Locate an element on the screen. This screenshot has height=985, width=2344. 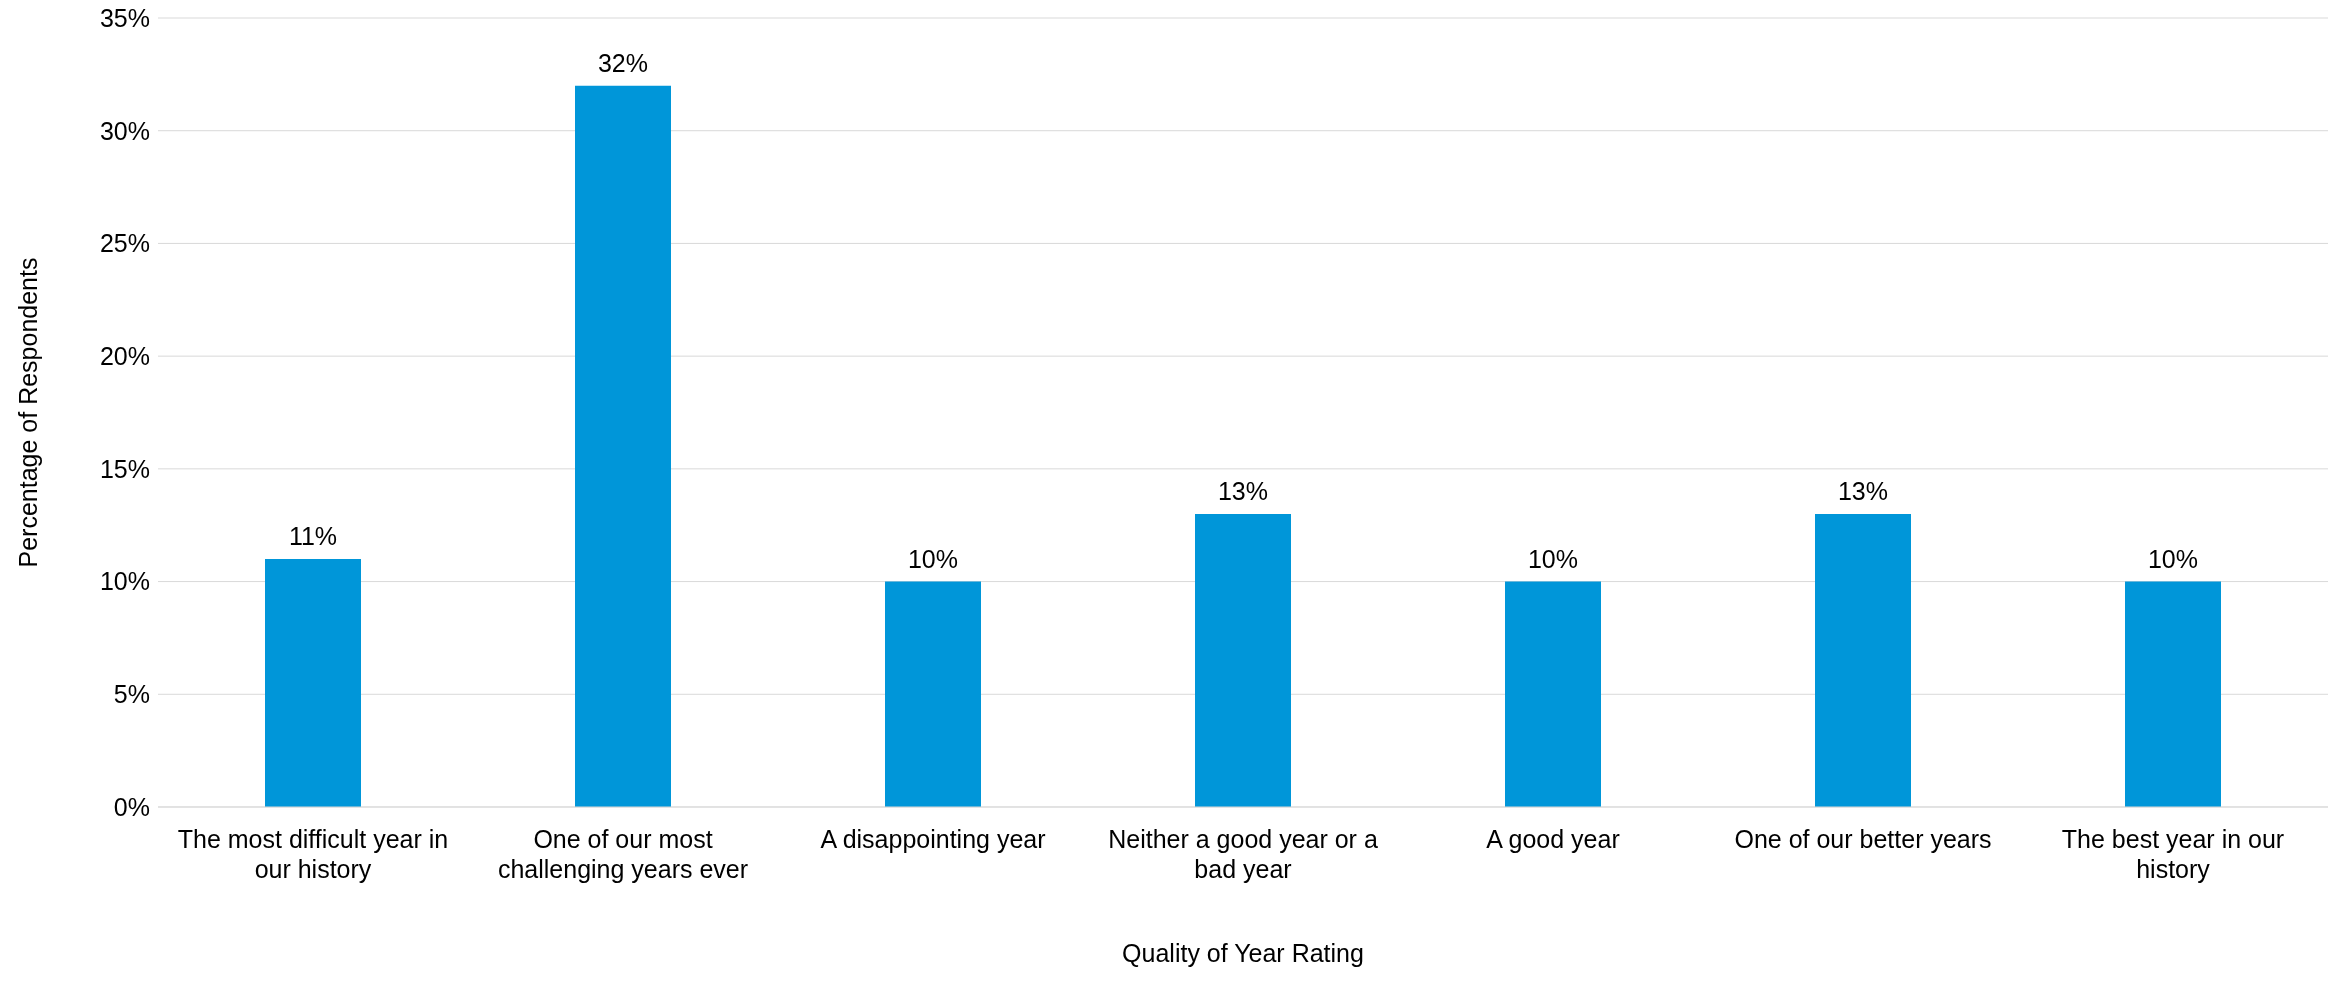
x-tick-label: The best year in our history is located at coordinates (2173, 854).